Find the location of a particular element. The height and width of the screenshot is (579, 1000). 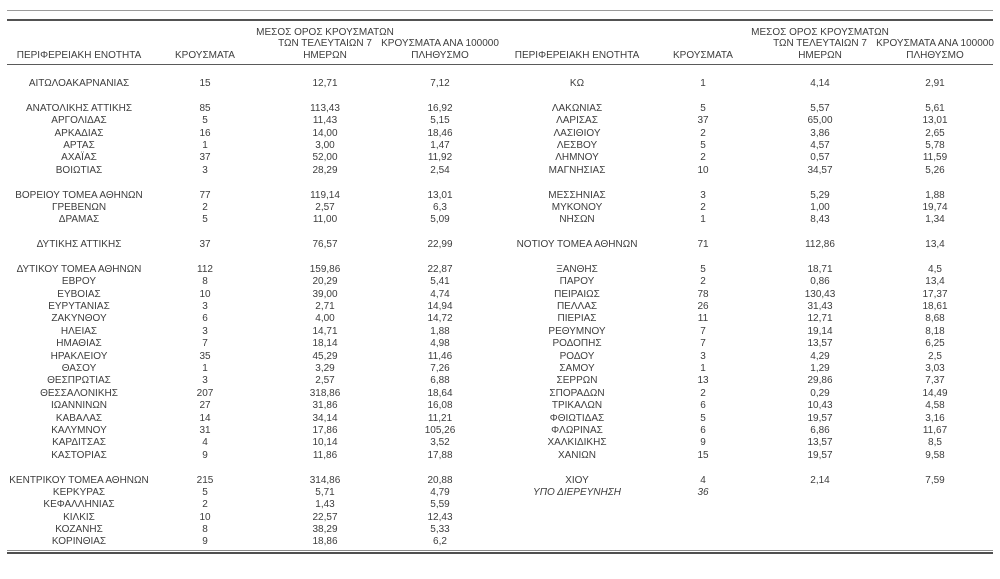

right-per100k-cell: 8,68 is located at coordinates (935, 319).